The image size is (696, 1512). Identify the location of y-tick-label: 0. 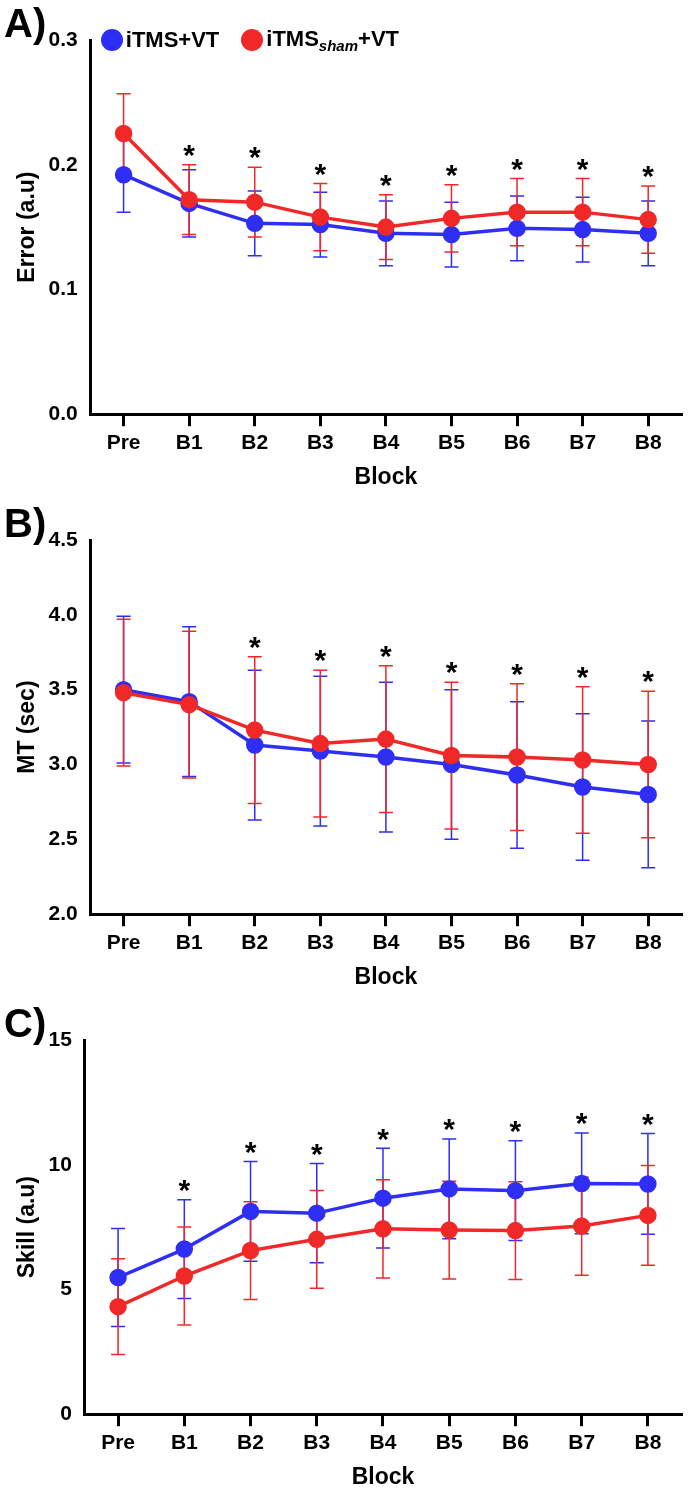
(66, 1412).